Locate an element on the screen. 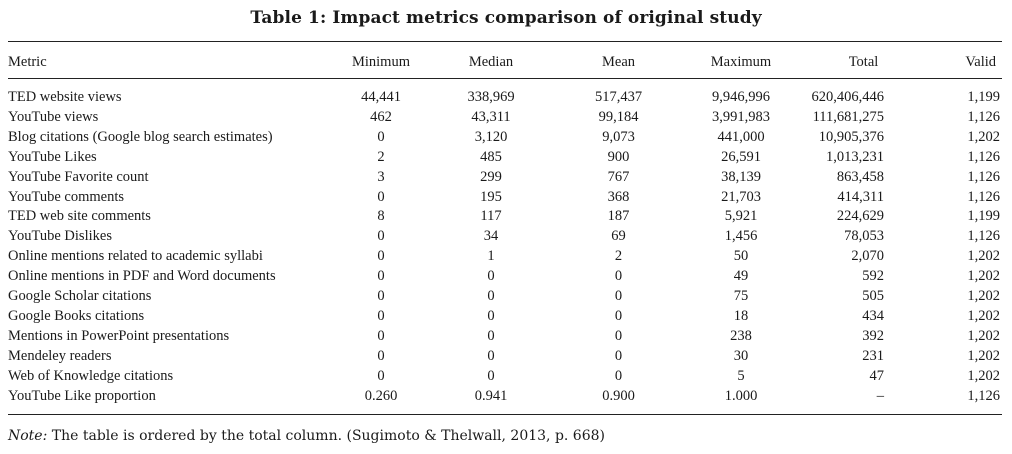 This screenshot has width=1012, height=454. header-metric: Metric is located at coordinates (27, 62).